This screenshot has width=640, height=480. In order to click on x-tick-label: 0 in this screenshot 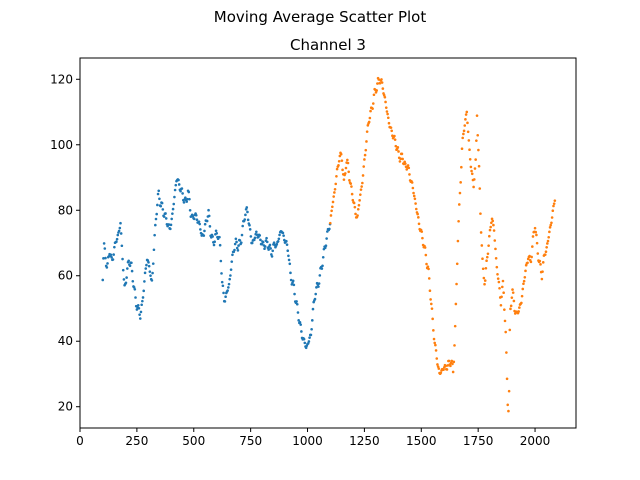, I will do `click(80, 441)`.